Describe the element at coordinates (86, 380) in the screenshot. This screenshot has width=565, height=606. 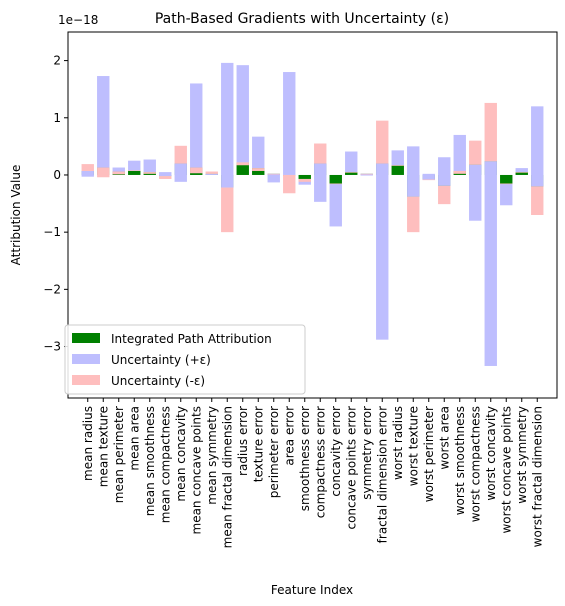
I see `legend-swatch-uncertainty-minus` at that location.